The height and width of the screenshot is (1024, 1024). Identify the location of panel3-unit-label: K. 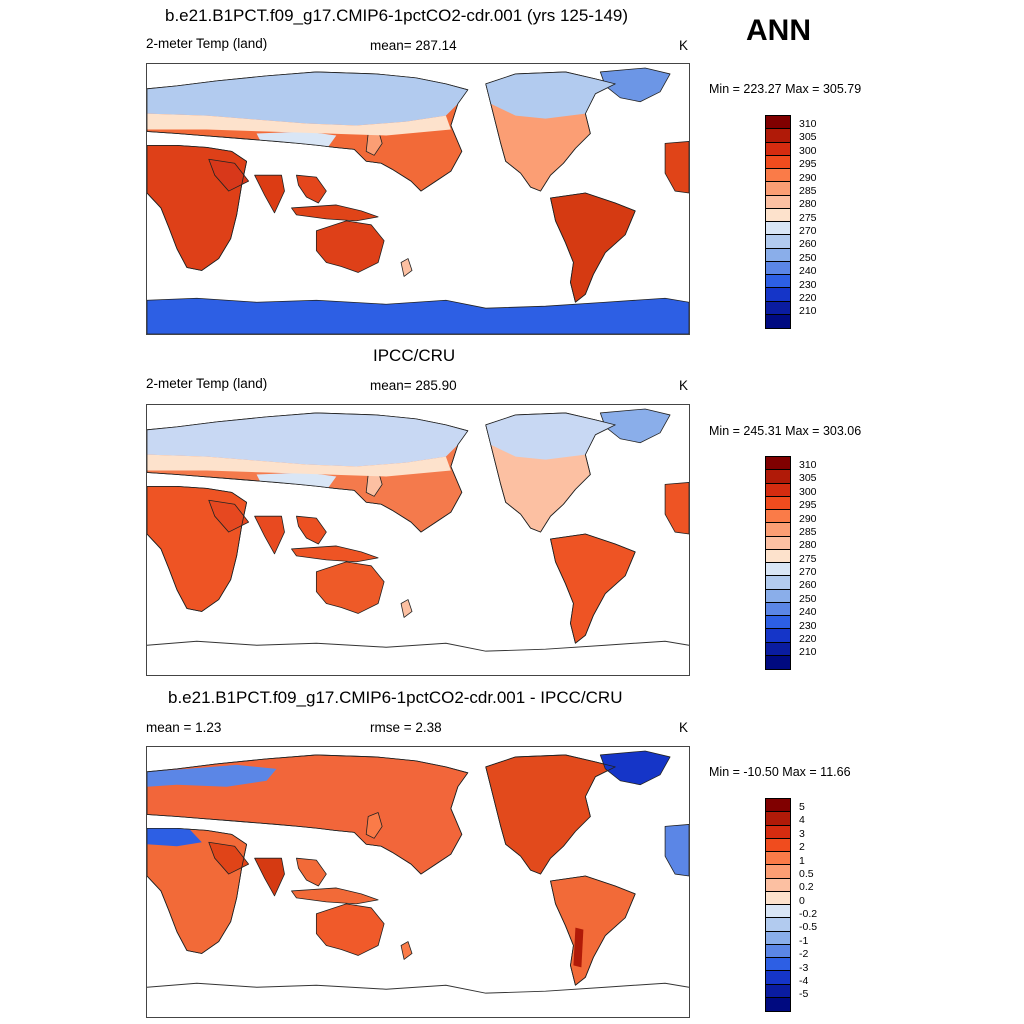
(684, 727).